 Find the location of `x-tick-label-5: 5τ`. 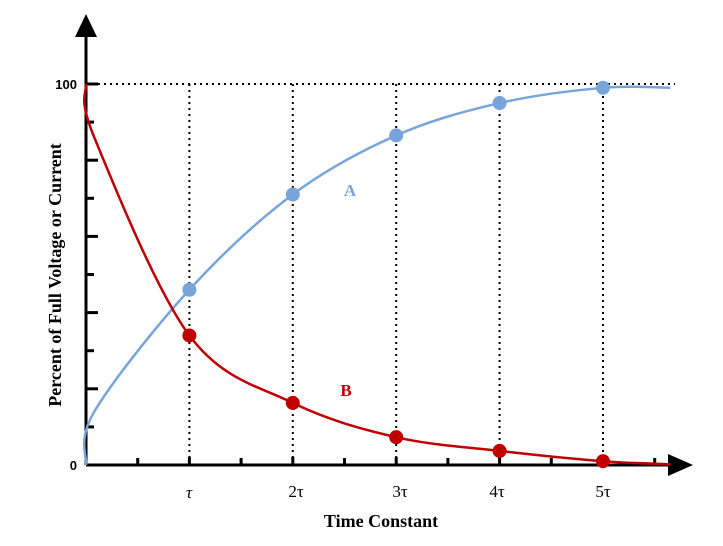

x-tick-label-5: 5τ is located at coordinates (603, 491).